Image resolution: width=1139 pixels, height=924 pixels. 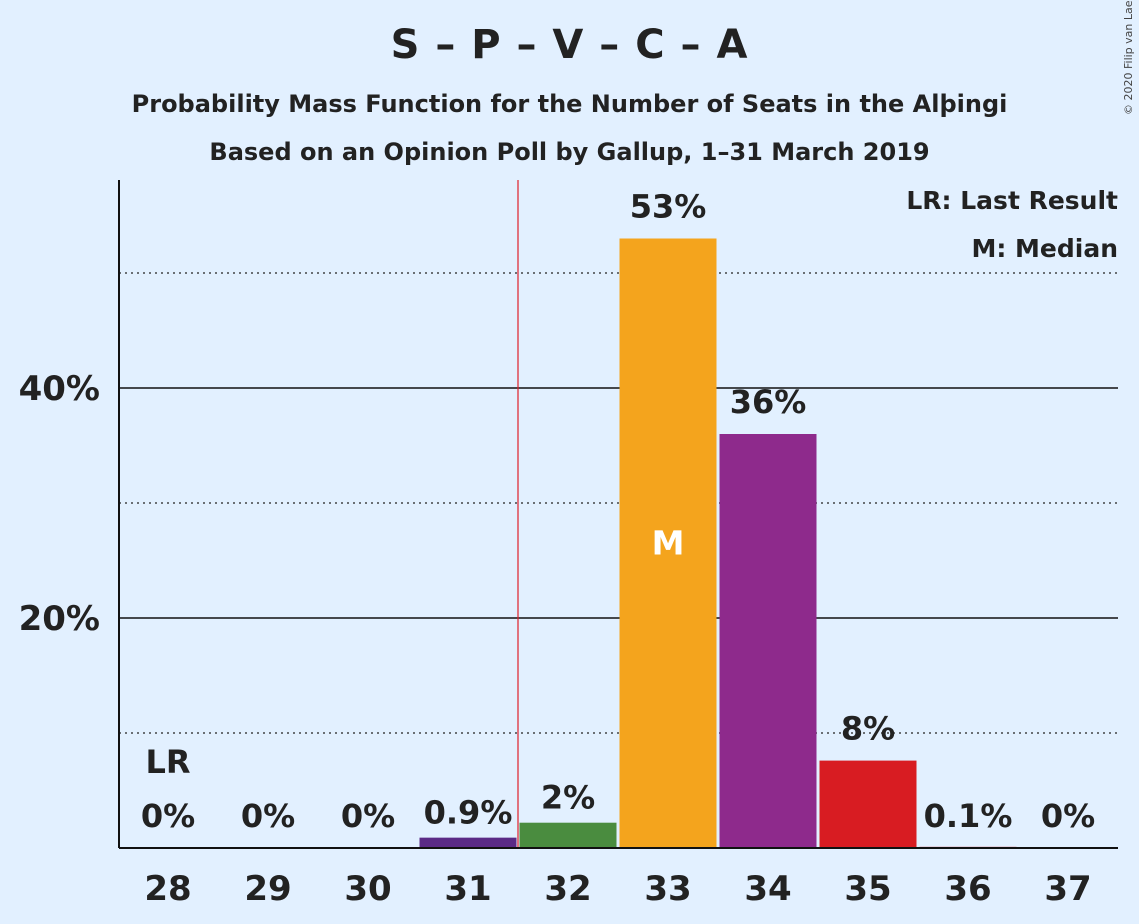 I want to click on value-label-34: 36%, so click(x=768, y=402).